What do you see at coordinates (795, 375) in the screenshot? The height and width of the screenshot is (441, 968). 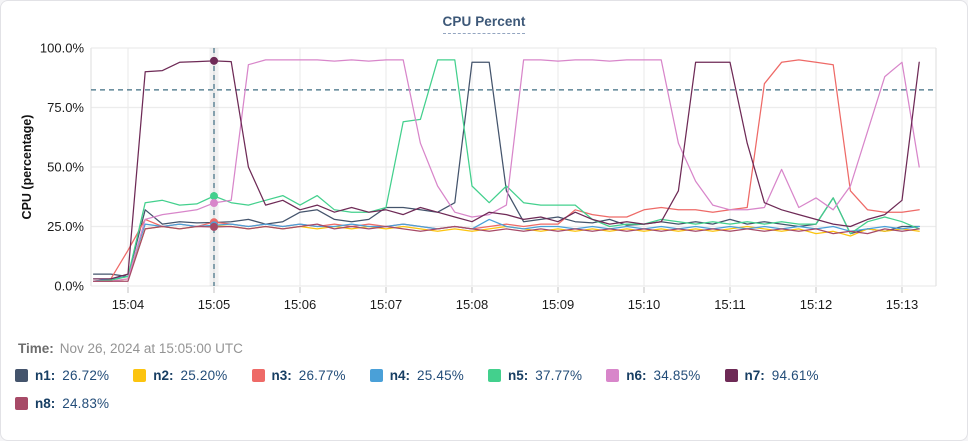 I see `legend-value-n7: 94.61%` at bounding box center [795, 375].